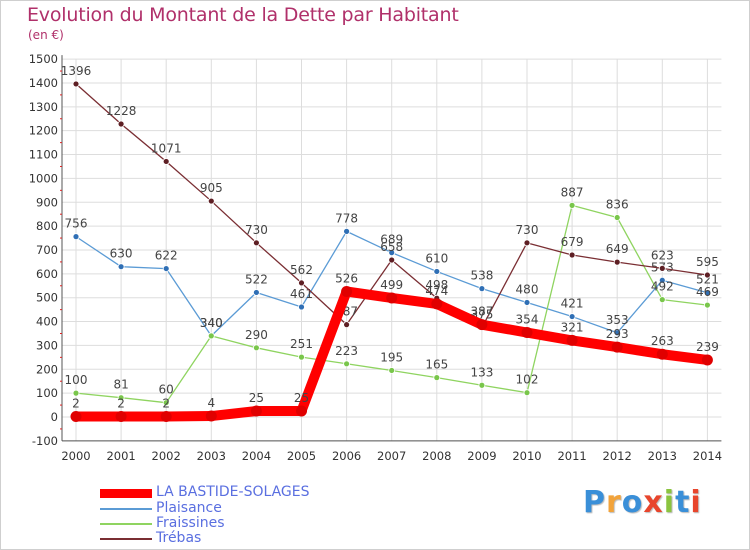 The height and width of the screenshot is (550, 750). I want to click on logo-letter: o, so click(632, 502).